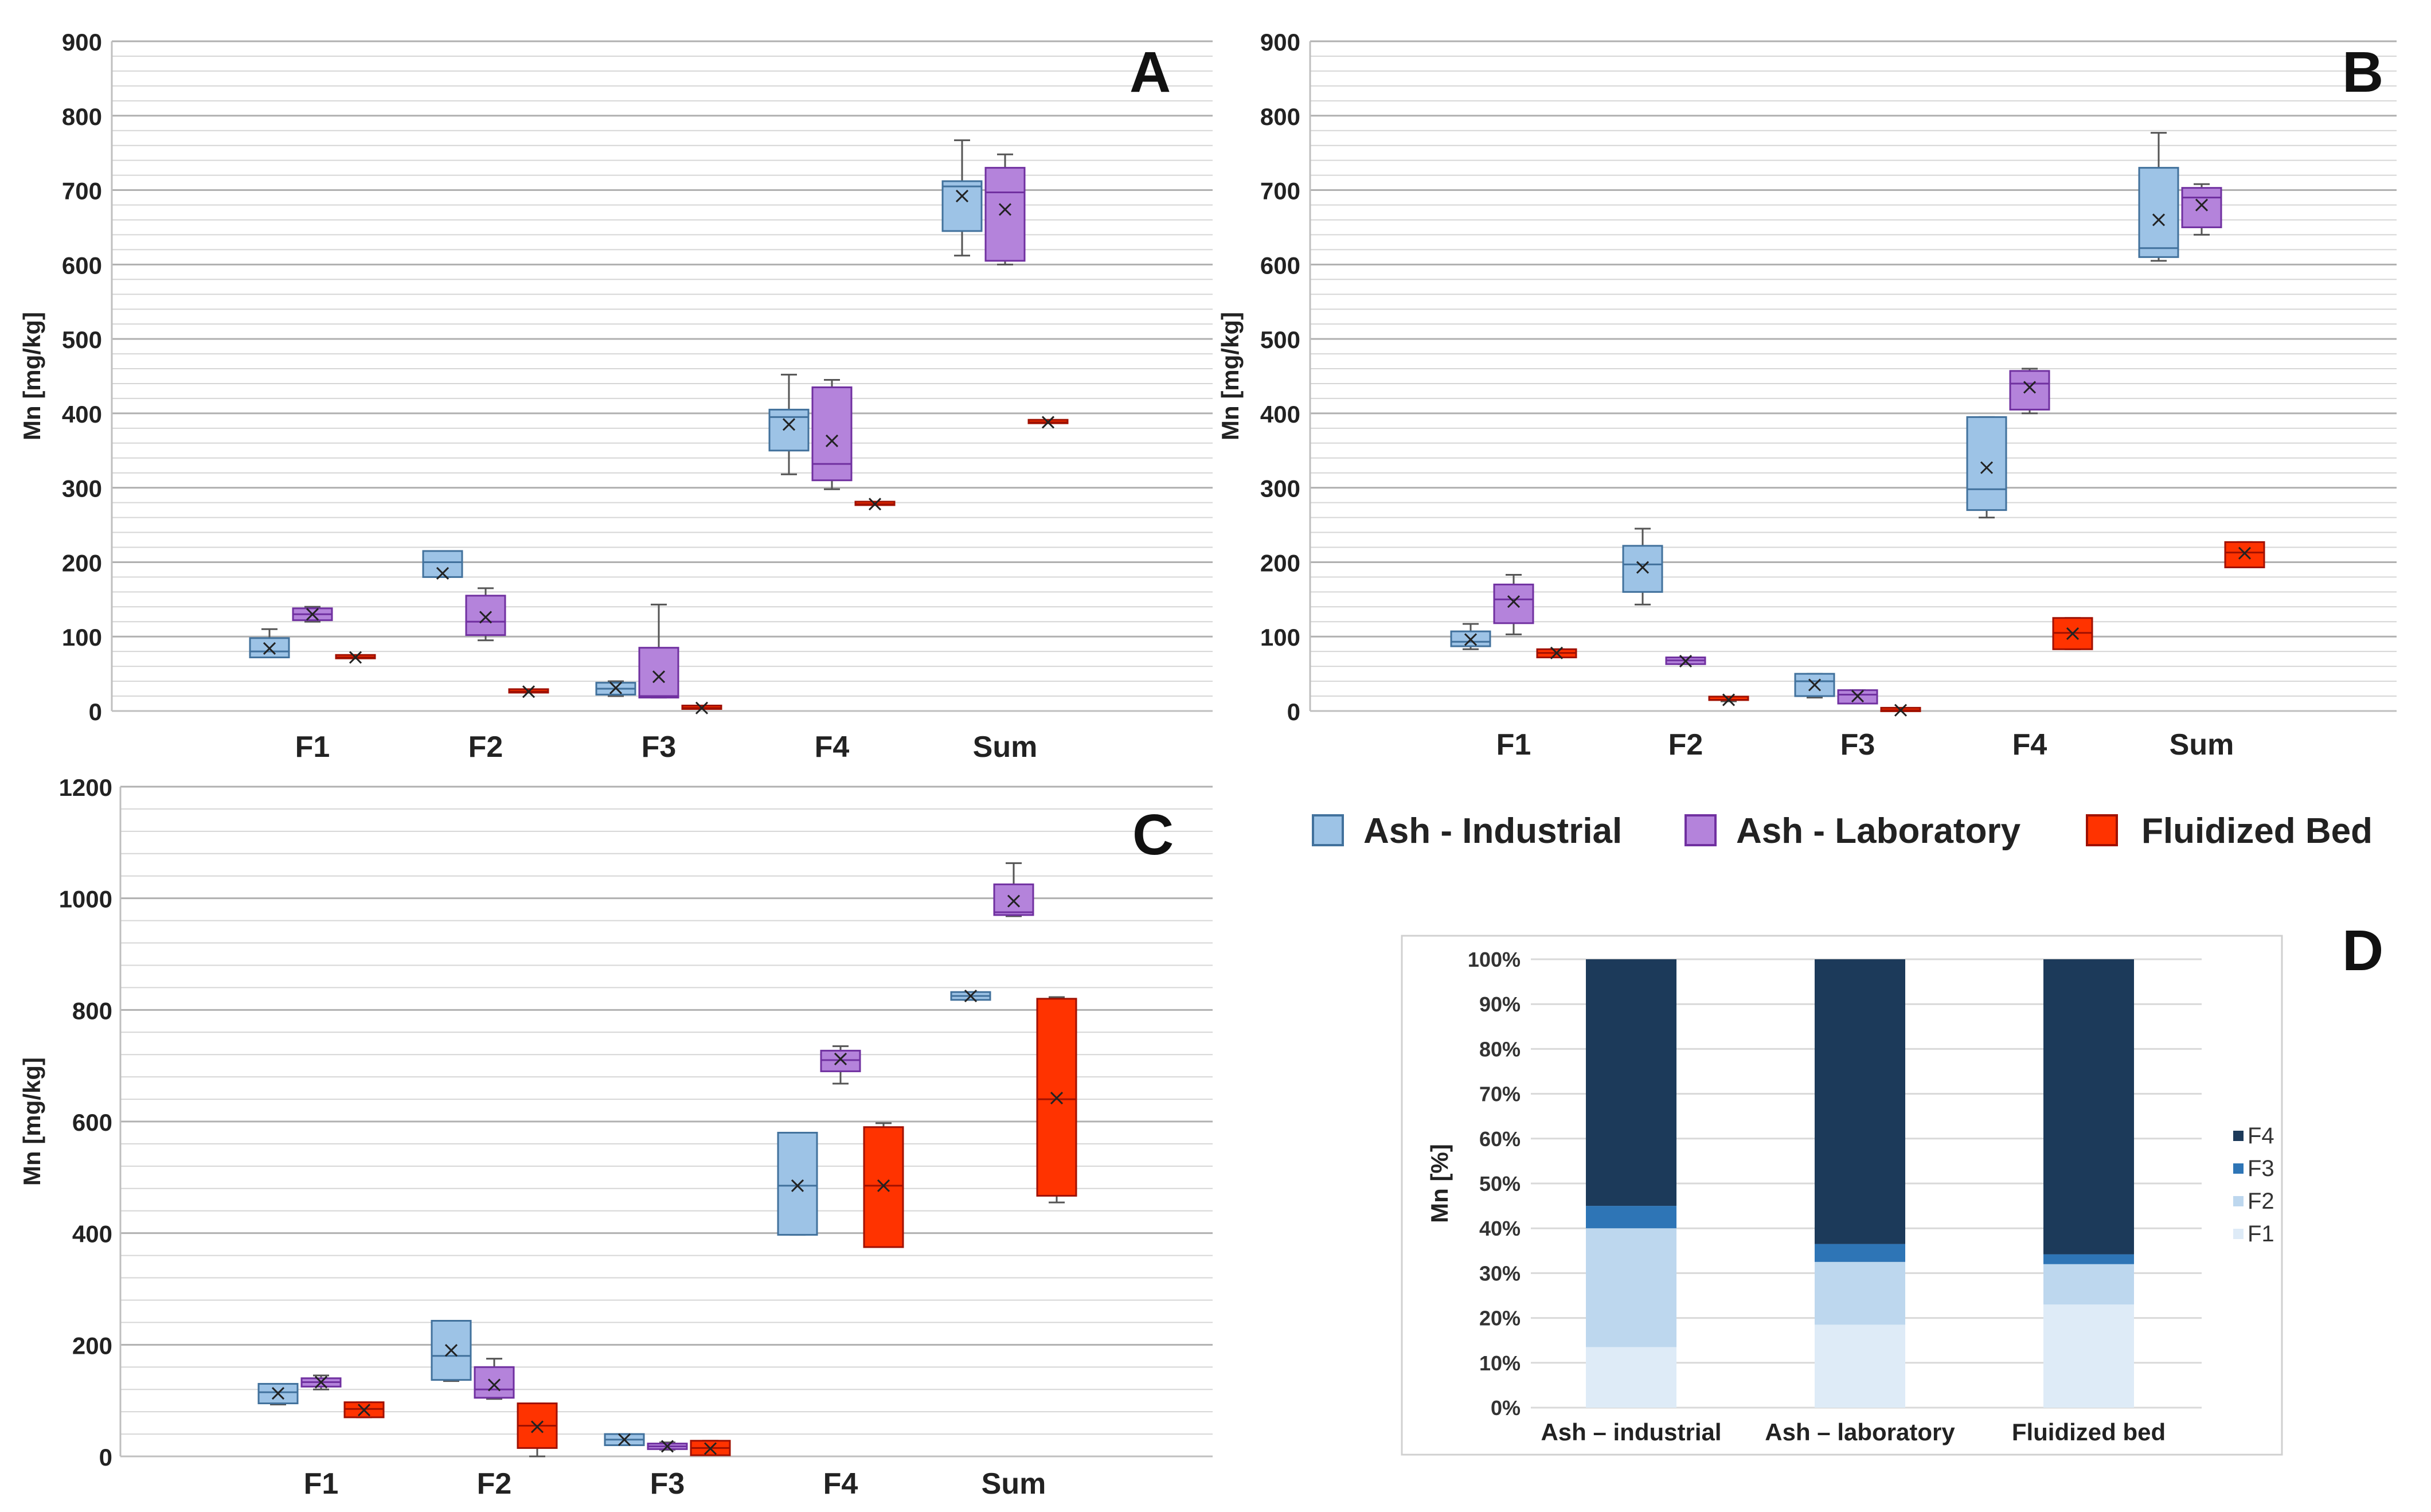 This screenshot has width=2431, height=1512. I want to click on y-tick-label: 200, so click(82, 562).